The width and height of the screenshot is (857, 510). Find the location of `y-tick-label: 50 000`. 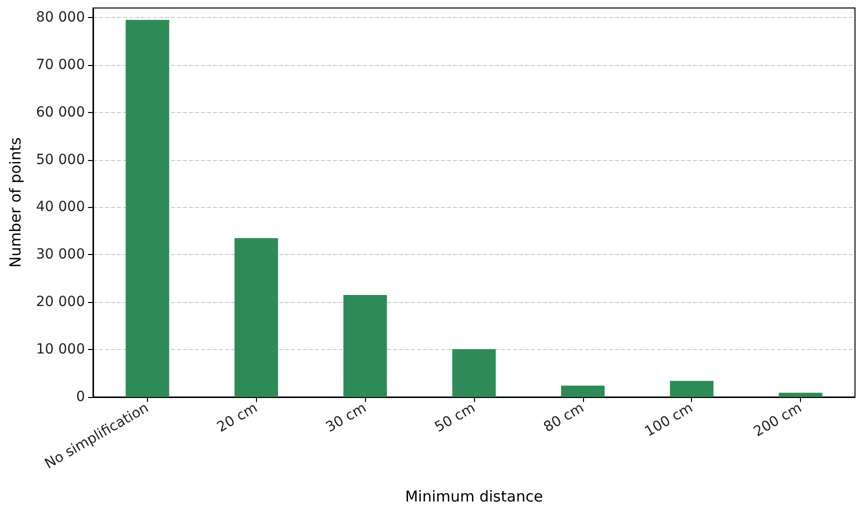

y-tick-label: 50 000 is located at coordinates (60, 160).